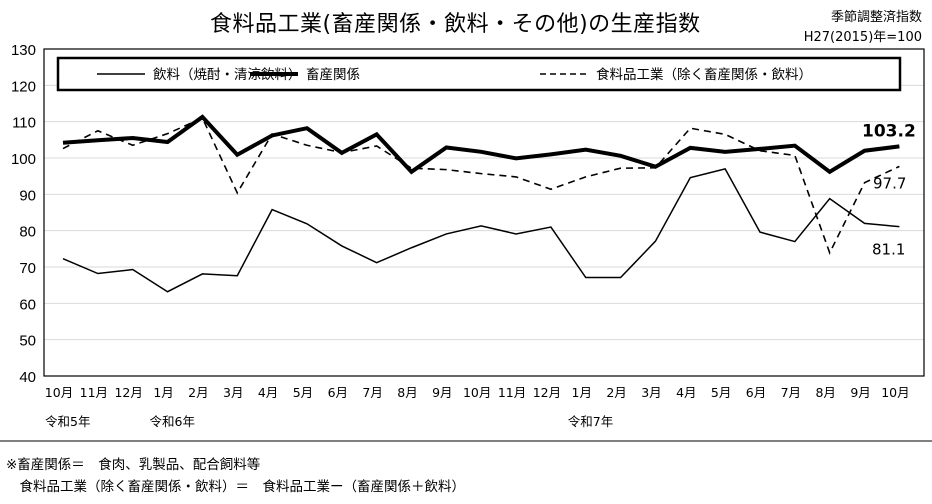 Image resolution: width=932 pixels, height=504 pixels. Describe the element at coordinates (455, 24) in the screenshot. I see `chart-title: 食料品工業(畜産関係・飲料・その他)の生産指数` at that location.